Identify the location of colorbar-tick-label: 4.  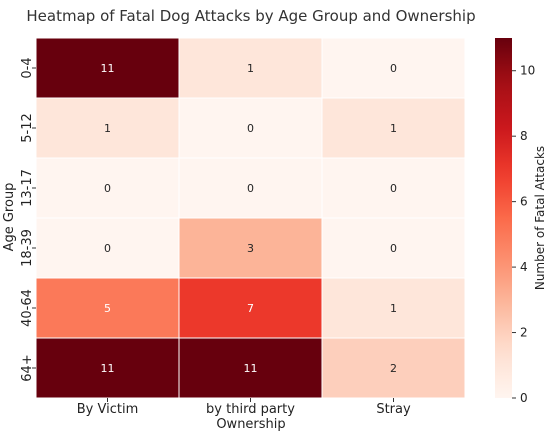
(524, 267).